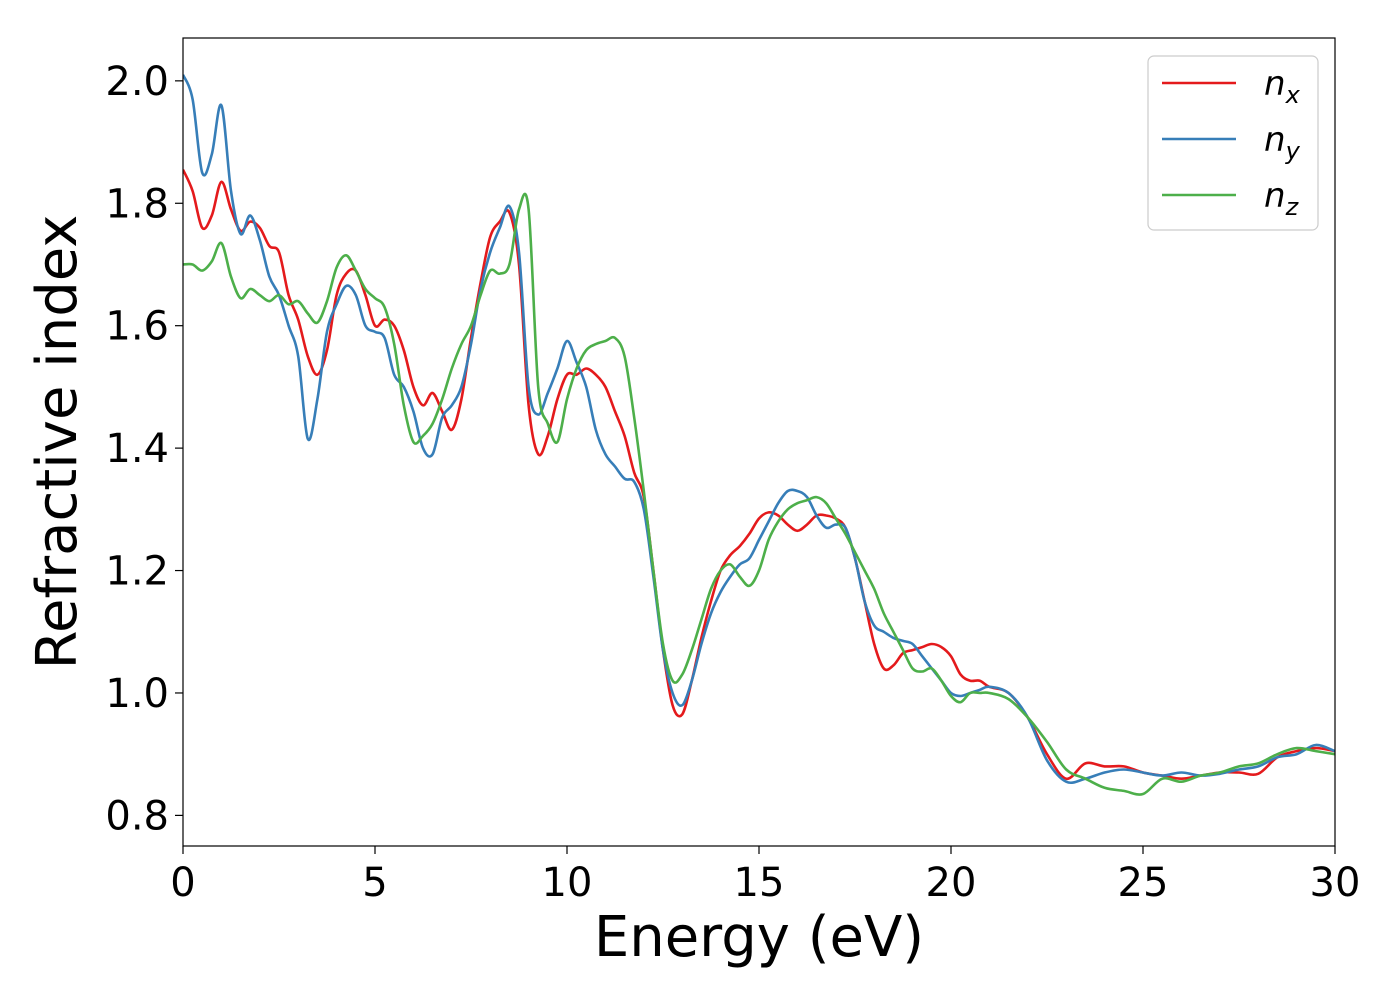 This screenshot has height=1000, width=1400. I want to click on x-axis-ticks: 0 5 10 15 20 25 30, so click(765, 876).